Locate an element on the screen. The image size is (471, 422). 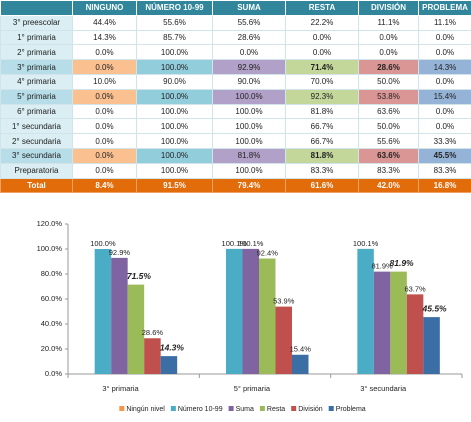
table-cell: 91.5% is located at coordinates (174, 185).